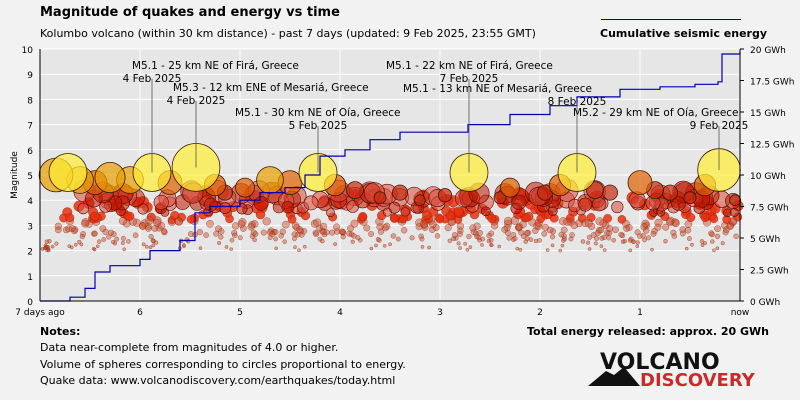 The width and height of the screenshot is (800, 400). Describe the element at coordinates (30, 127) in the screenshot. I see `y-tick-label: 7` at that location.